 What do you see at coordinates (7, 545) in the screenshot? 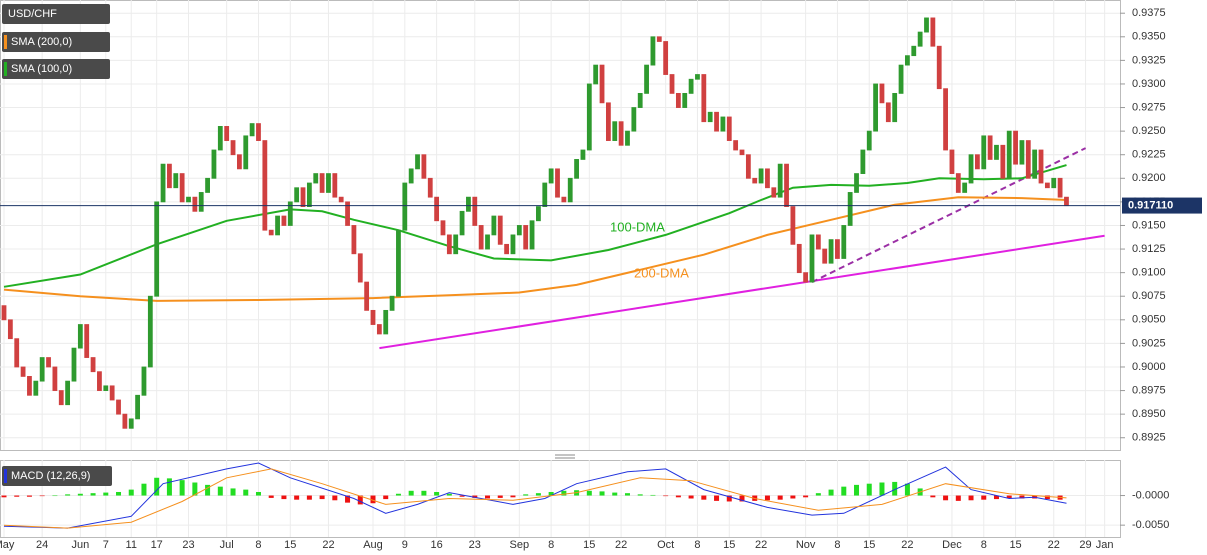
I see `x-tick-label: May` at bounding box center [7, 545].